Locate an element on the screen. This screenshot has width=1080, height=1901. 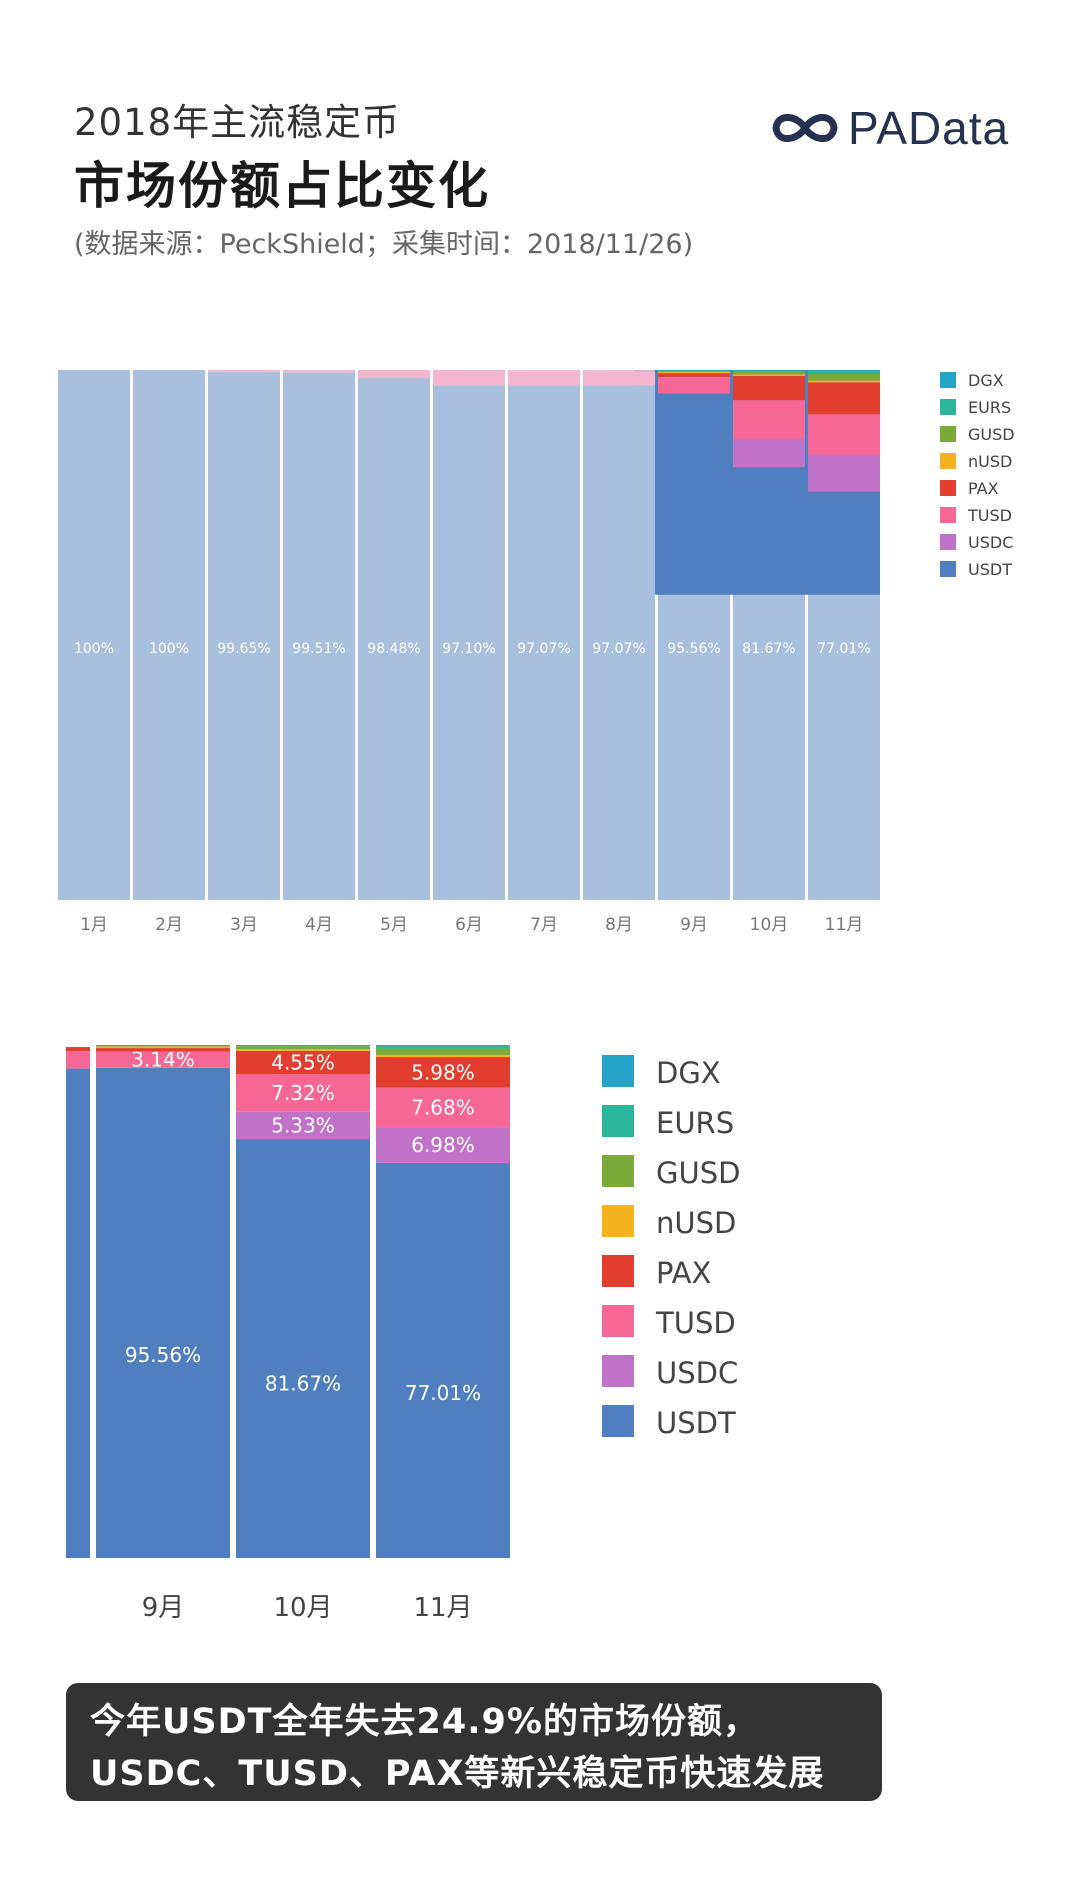
data-label-tusd-1: 3.14% is located at coordinates (163, 1060).